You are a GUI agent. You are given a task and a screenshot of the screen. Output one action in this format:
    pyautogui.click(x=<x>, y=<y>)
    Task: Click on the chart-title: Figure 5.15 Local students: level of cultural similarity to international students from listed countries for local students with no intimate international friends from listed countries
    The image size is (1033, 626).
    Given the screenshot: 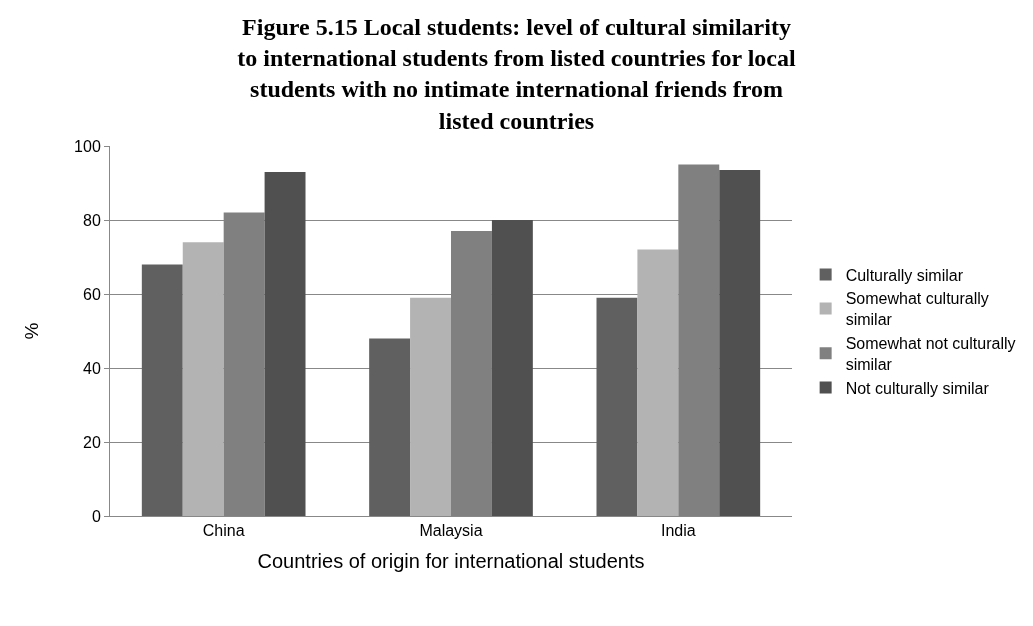 What is the action you would take?
    pyautogui.click(x=517, y=74)
    